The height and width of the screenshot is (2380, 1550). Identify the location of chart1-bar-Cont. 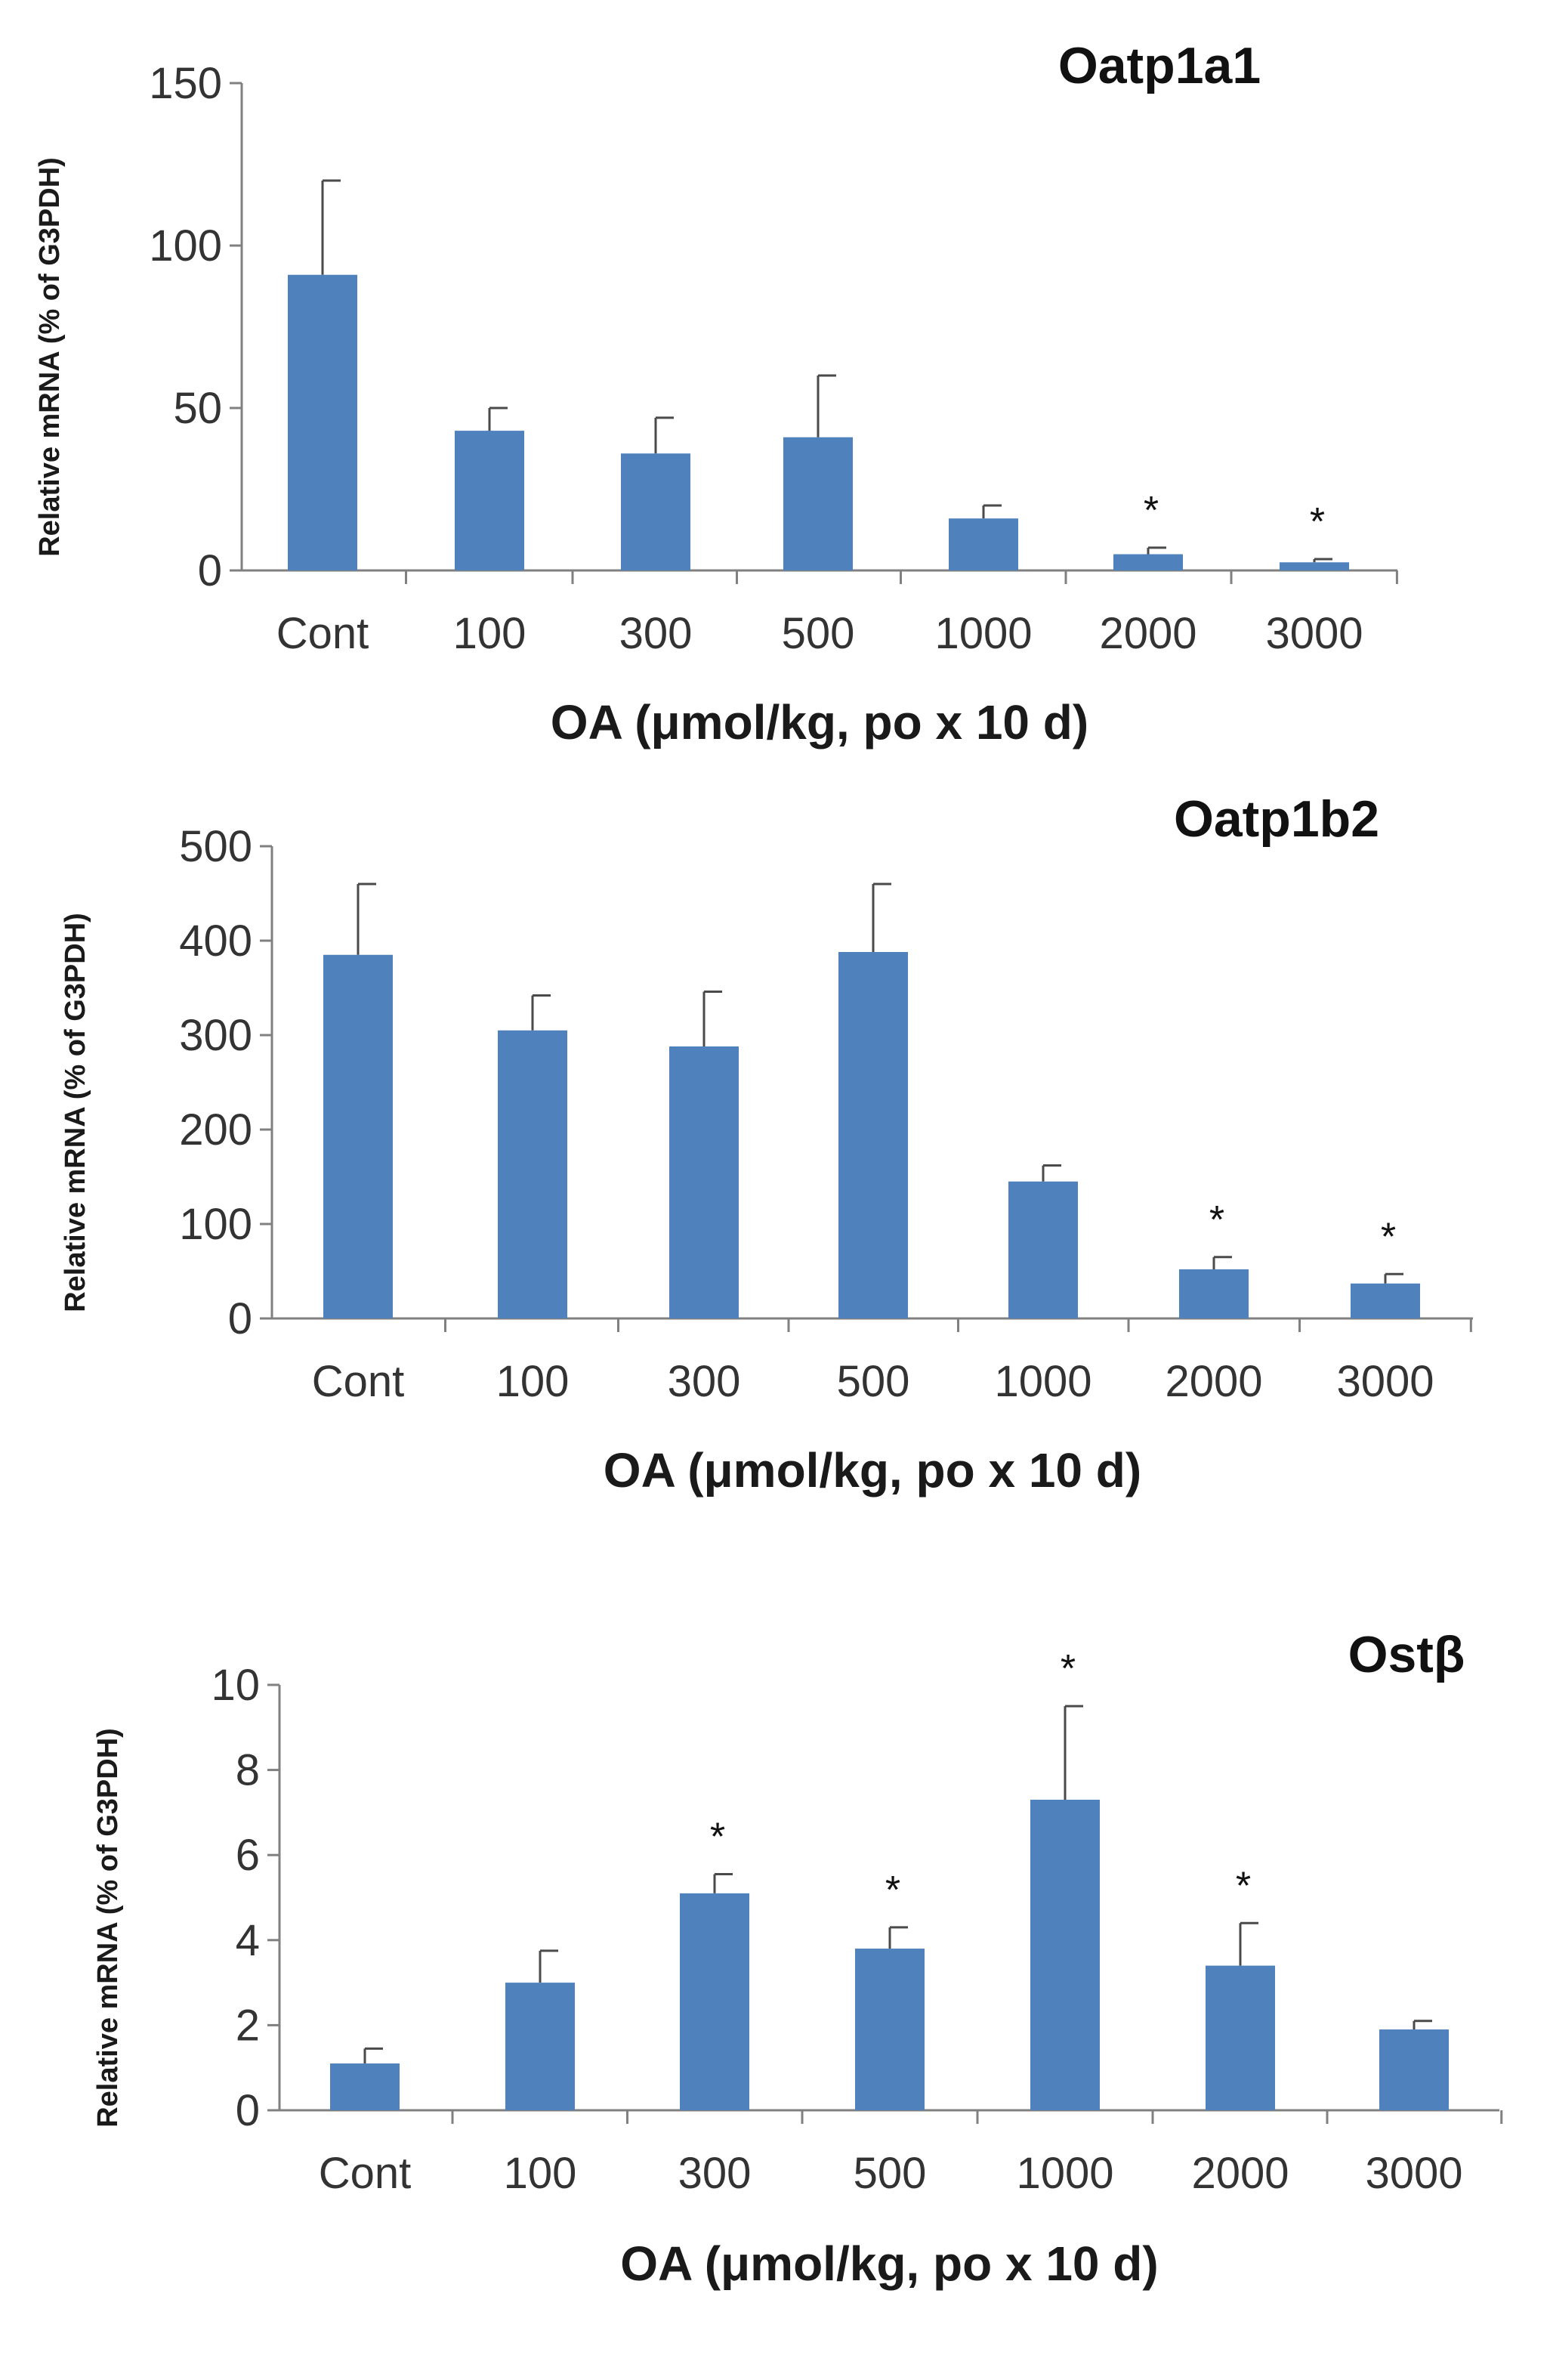
(323, 422).